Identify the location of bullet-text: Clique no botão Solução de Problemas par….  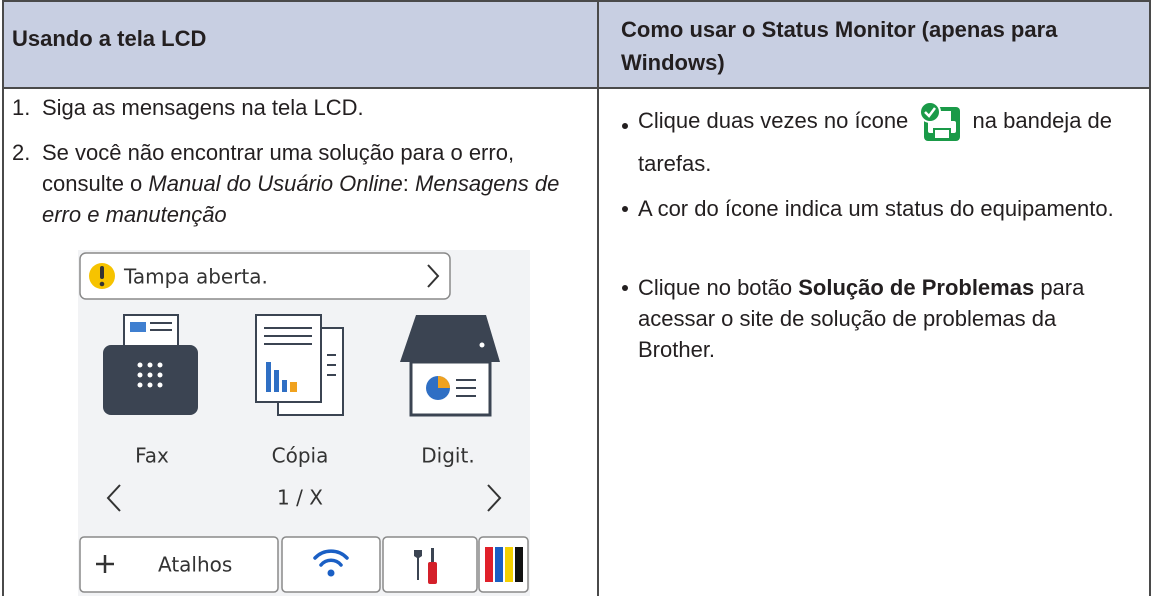
(888, 318).